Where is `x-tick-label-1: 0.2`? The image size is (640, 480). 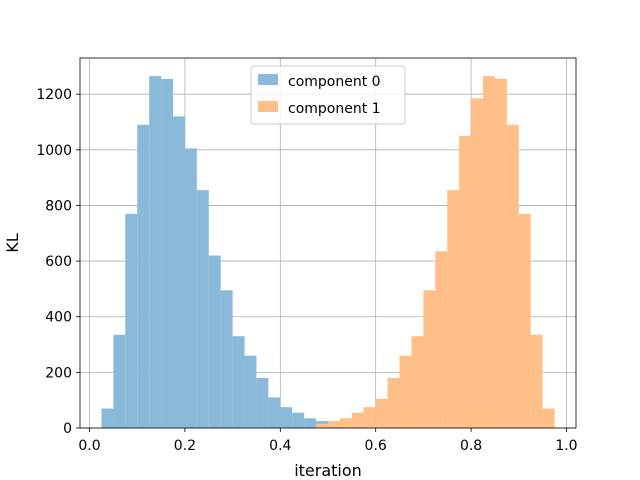 x-tick-label-1: 0.2 is located at coordinates (185, 446).